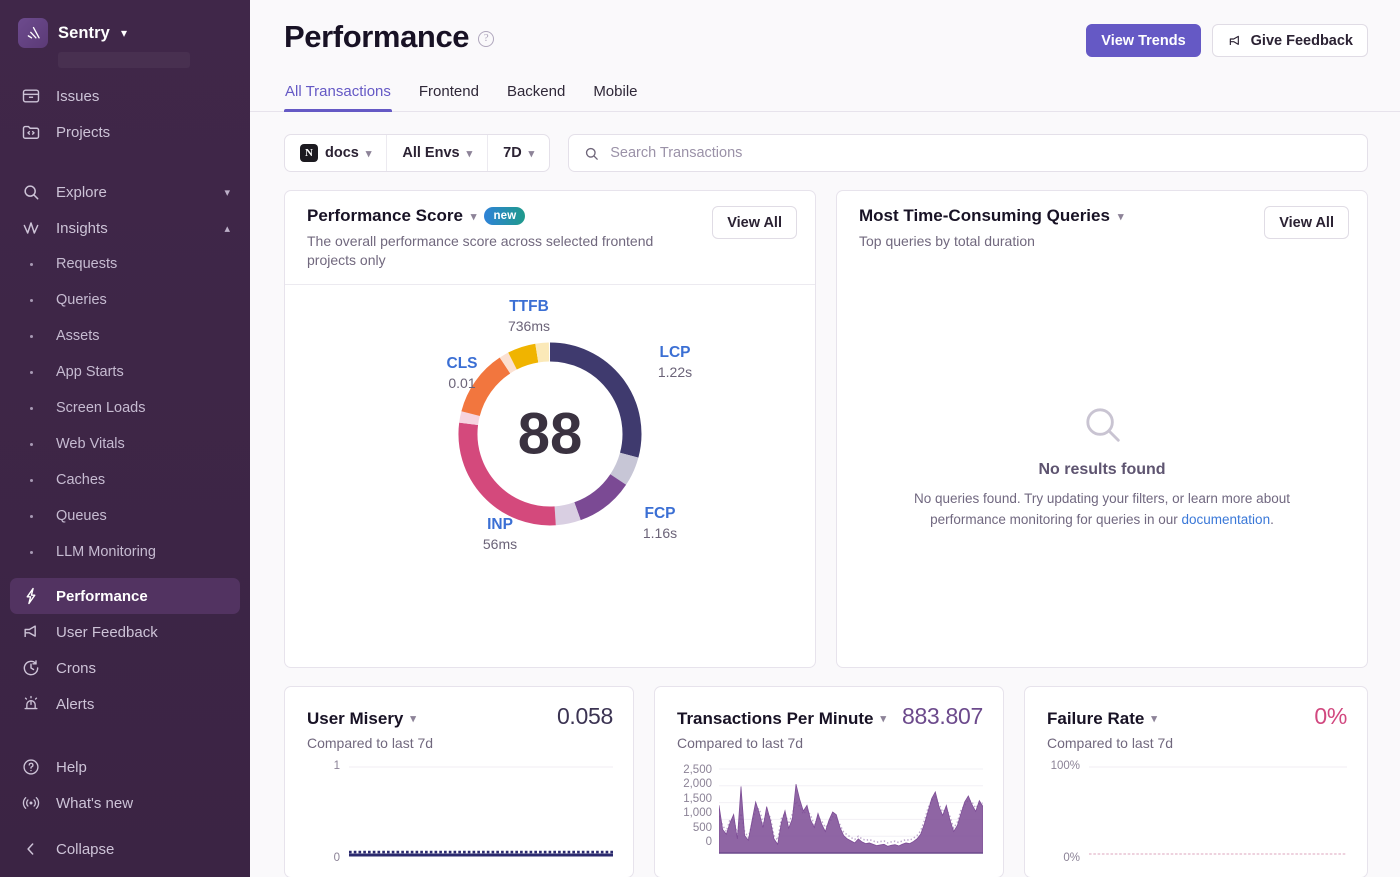 This screenshot has width=1400, height=877. What do you see at coordinates (106, 552) in the screenshot?
I see `sidebar-item-label: LLM Monitoring` at bounding box center [106, 552].